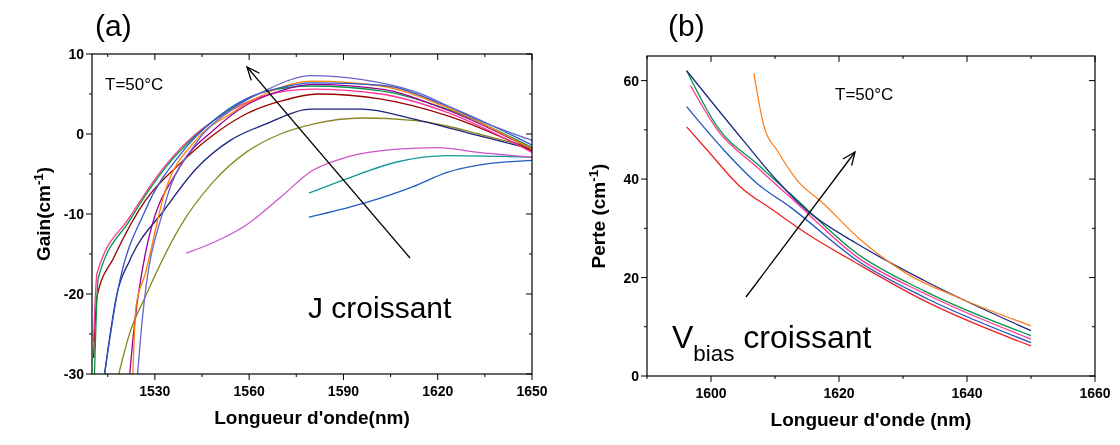 Image resolution: width=1120 pixels, height=445 pixels. Describe the element at coordinates (155, 391) in the screenshot. I see `x-tick-label: 1530` at that location.